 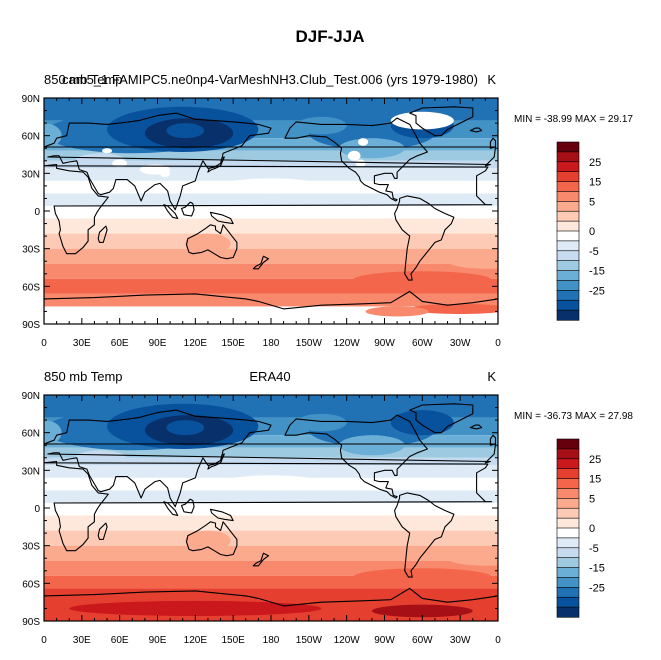 I want to click on lon-tick-label: 60W, so click(x=422, y=343).